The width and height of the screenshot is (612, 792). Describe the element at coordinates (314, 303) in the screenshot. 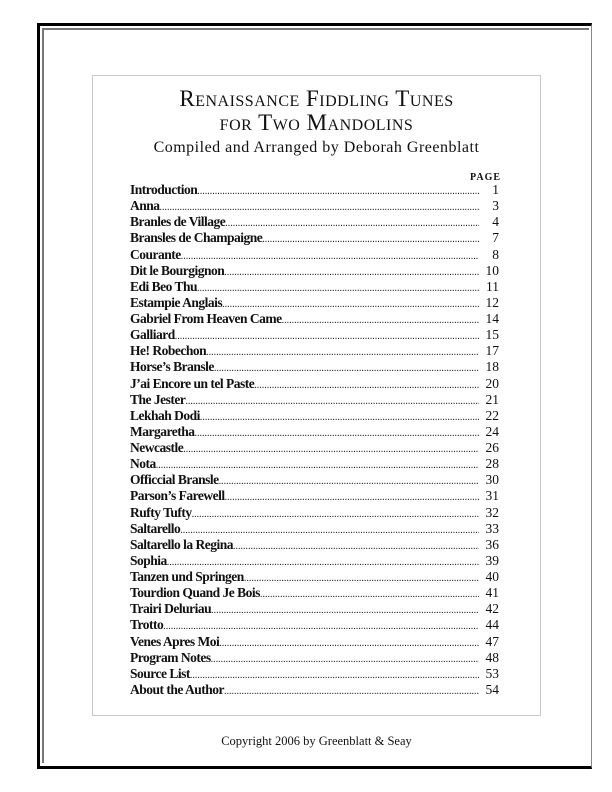

I see `toc-entry: Estampie Anglais 12` at that location.